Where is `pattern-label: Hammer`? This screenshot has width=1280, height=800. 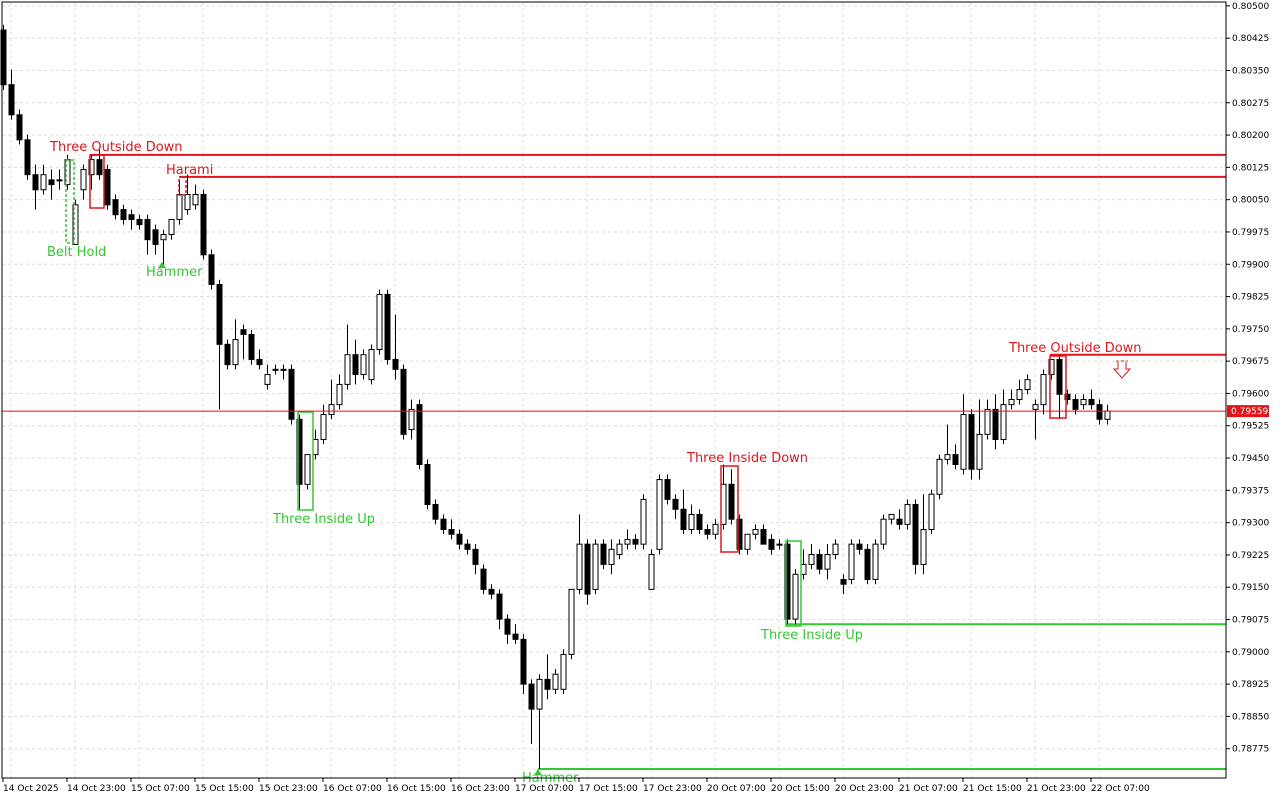
pattern-label: Hammer is located at coordinates (174, 272).